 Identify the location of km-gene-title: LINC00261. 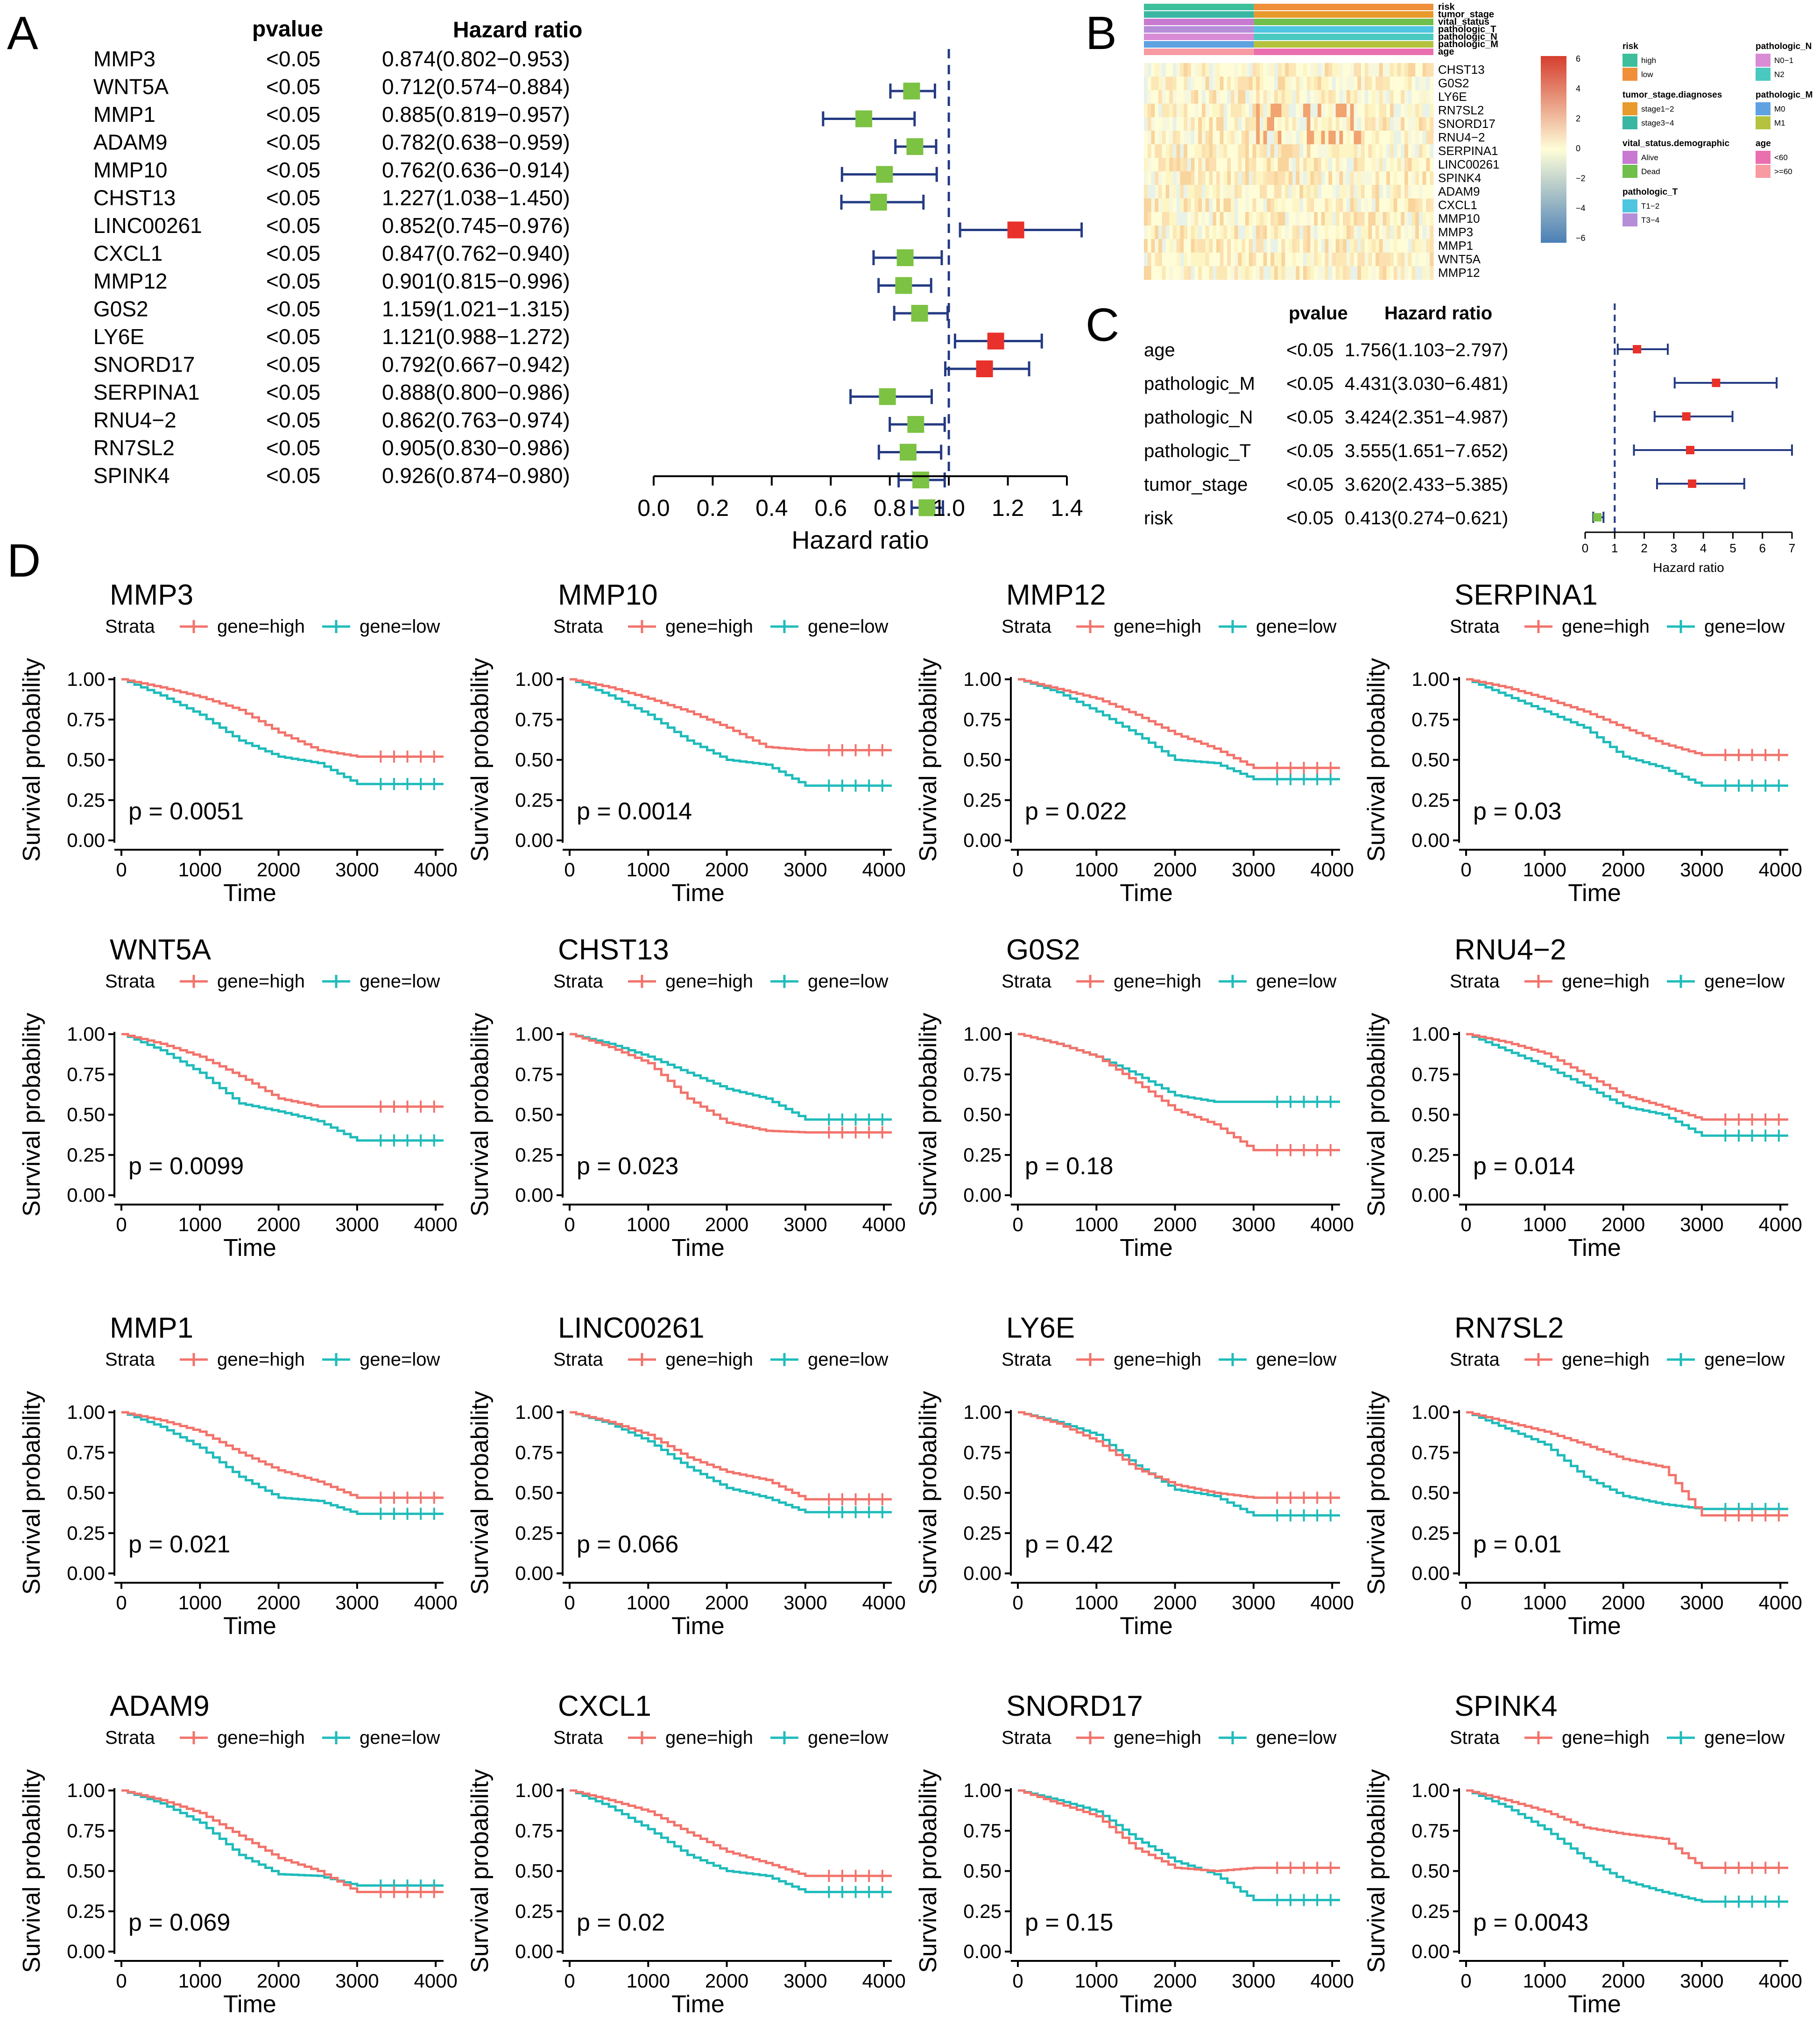
(631, 1328).